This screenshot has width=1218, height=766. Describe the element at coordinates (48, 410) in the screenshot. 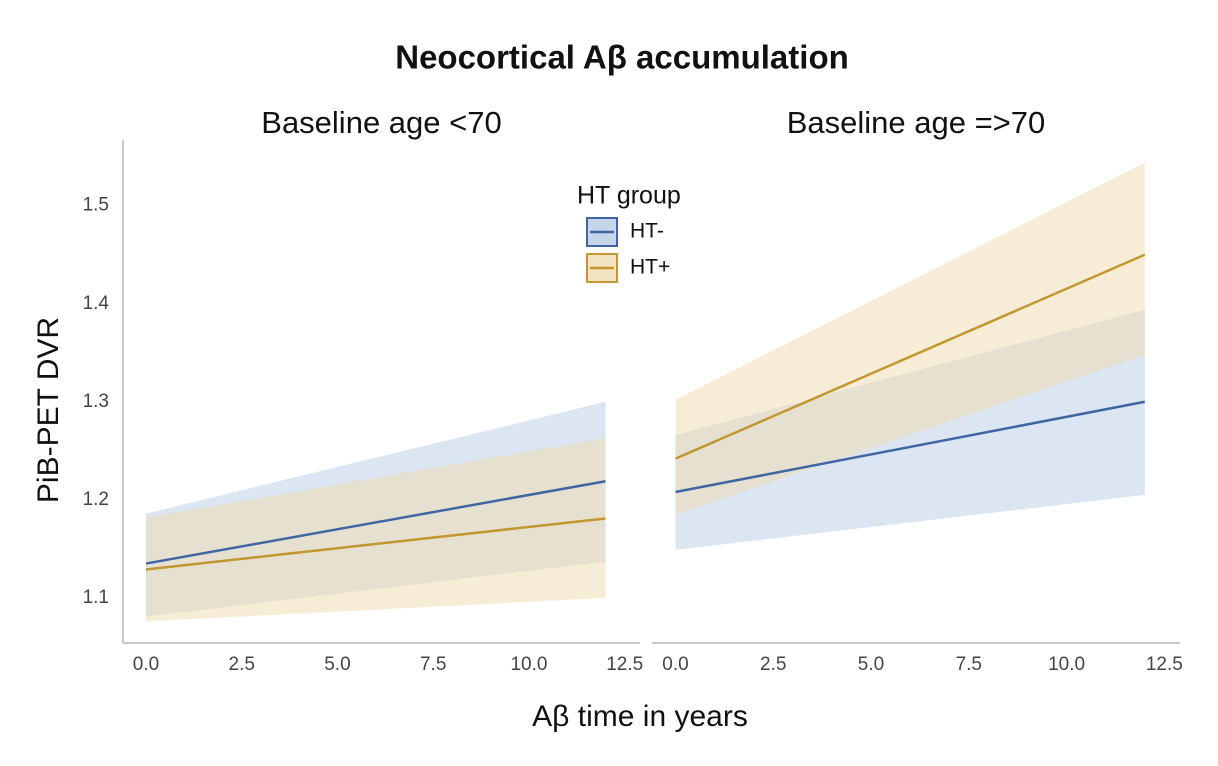

I see `y-axis-label: PiB-PET DVR` at that location.